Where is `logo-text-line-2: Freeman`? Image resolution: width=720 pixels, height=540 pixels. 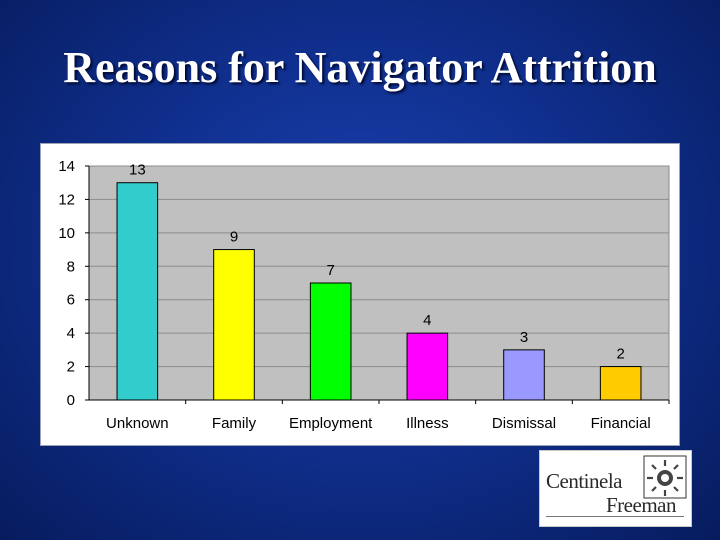 logo-text-line-2: Freeman is located at coordinates (641, 505).